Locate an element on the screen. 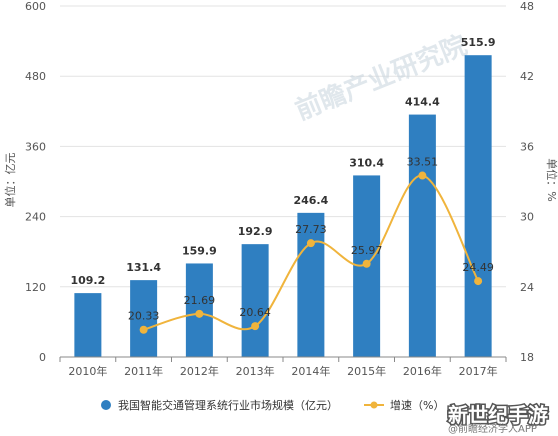 This screenshot has height=436, width=558. source-note: @前瞻经济学人APP is located at coordinates (492, 428).